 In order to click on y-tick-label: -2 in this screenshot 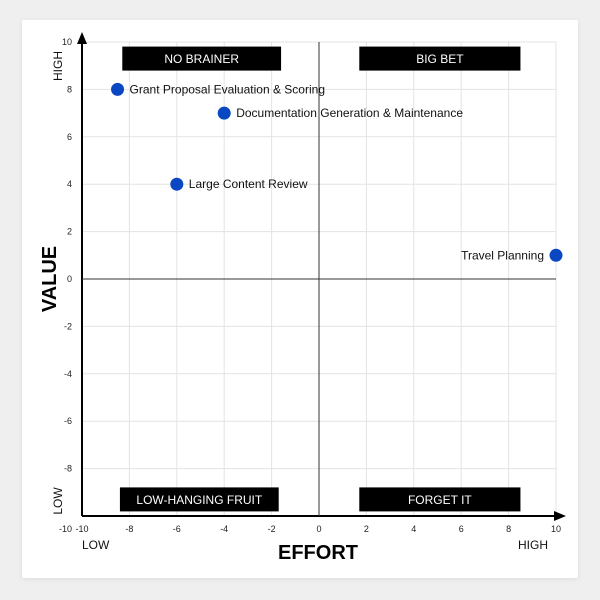, I will do `click(68, 326)`.